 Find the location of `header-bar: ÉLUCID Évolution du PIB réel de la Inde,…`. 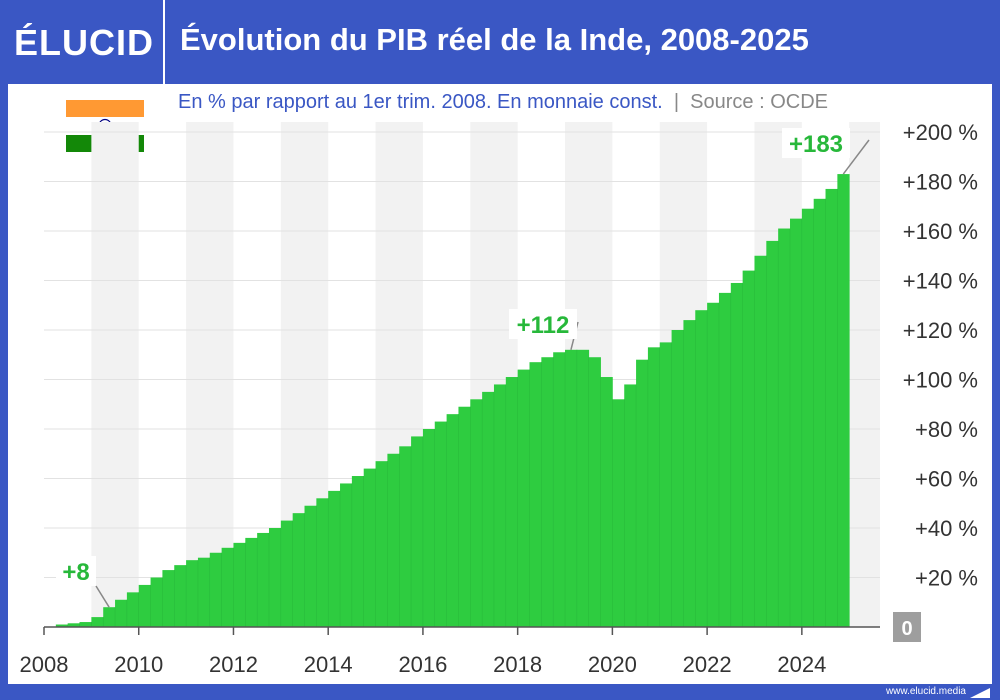

header-bar: ÉLUCID Évolution du PIB réel de la Inde,… is located at coordinates (500, 42).